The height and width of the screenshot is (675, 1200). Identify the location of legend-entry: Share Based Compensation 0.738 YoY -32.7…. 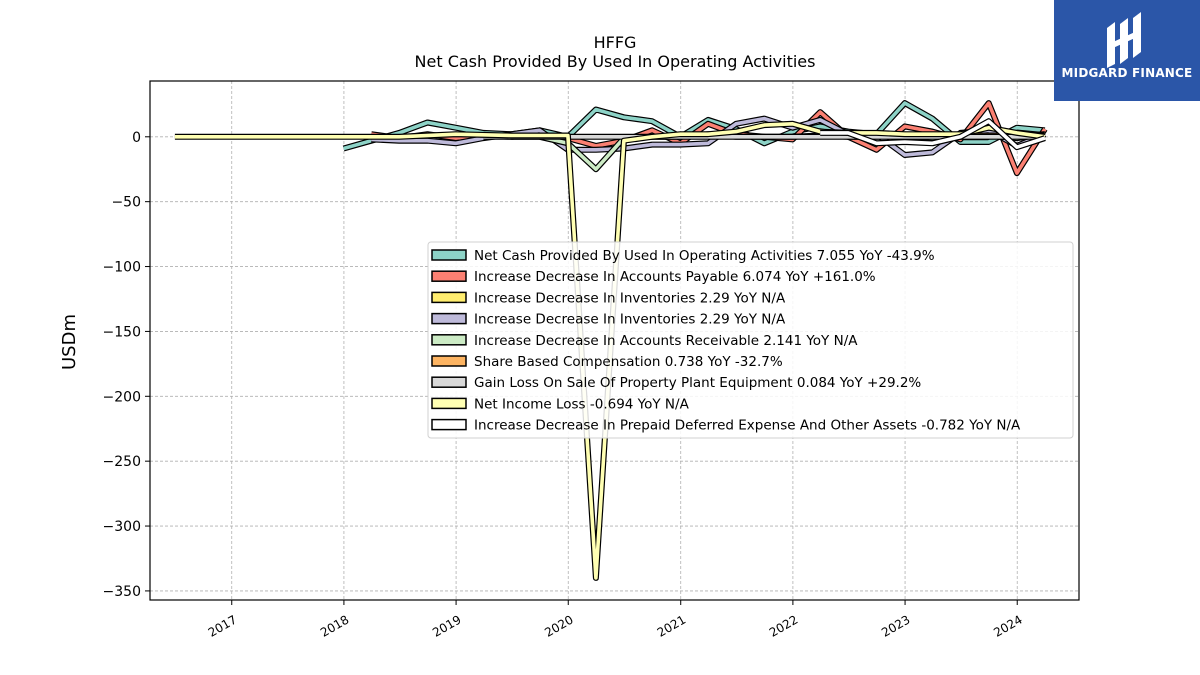
(628, 362).